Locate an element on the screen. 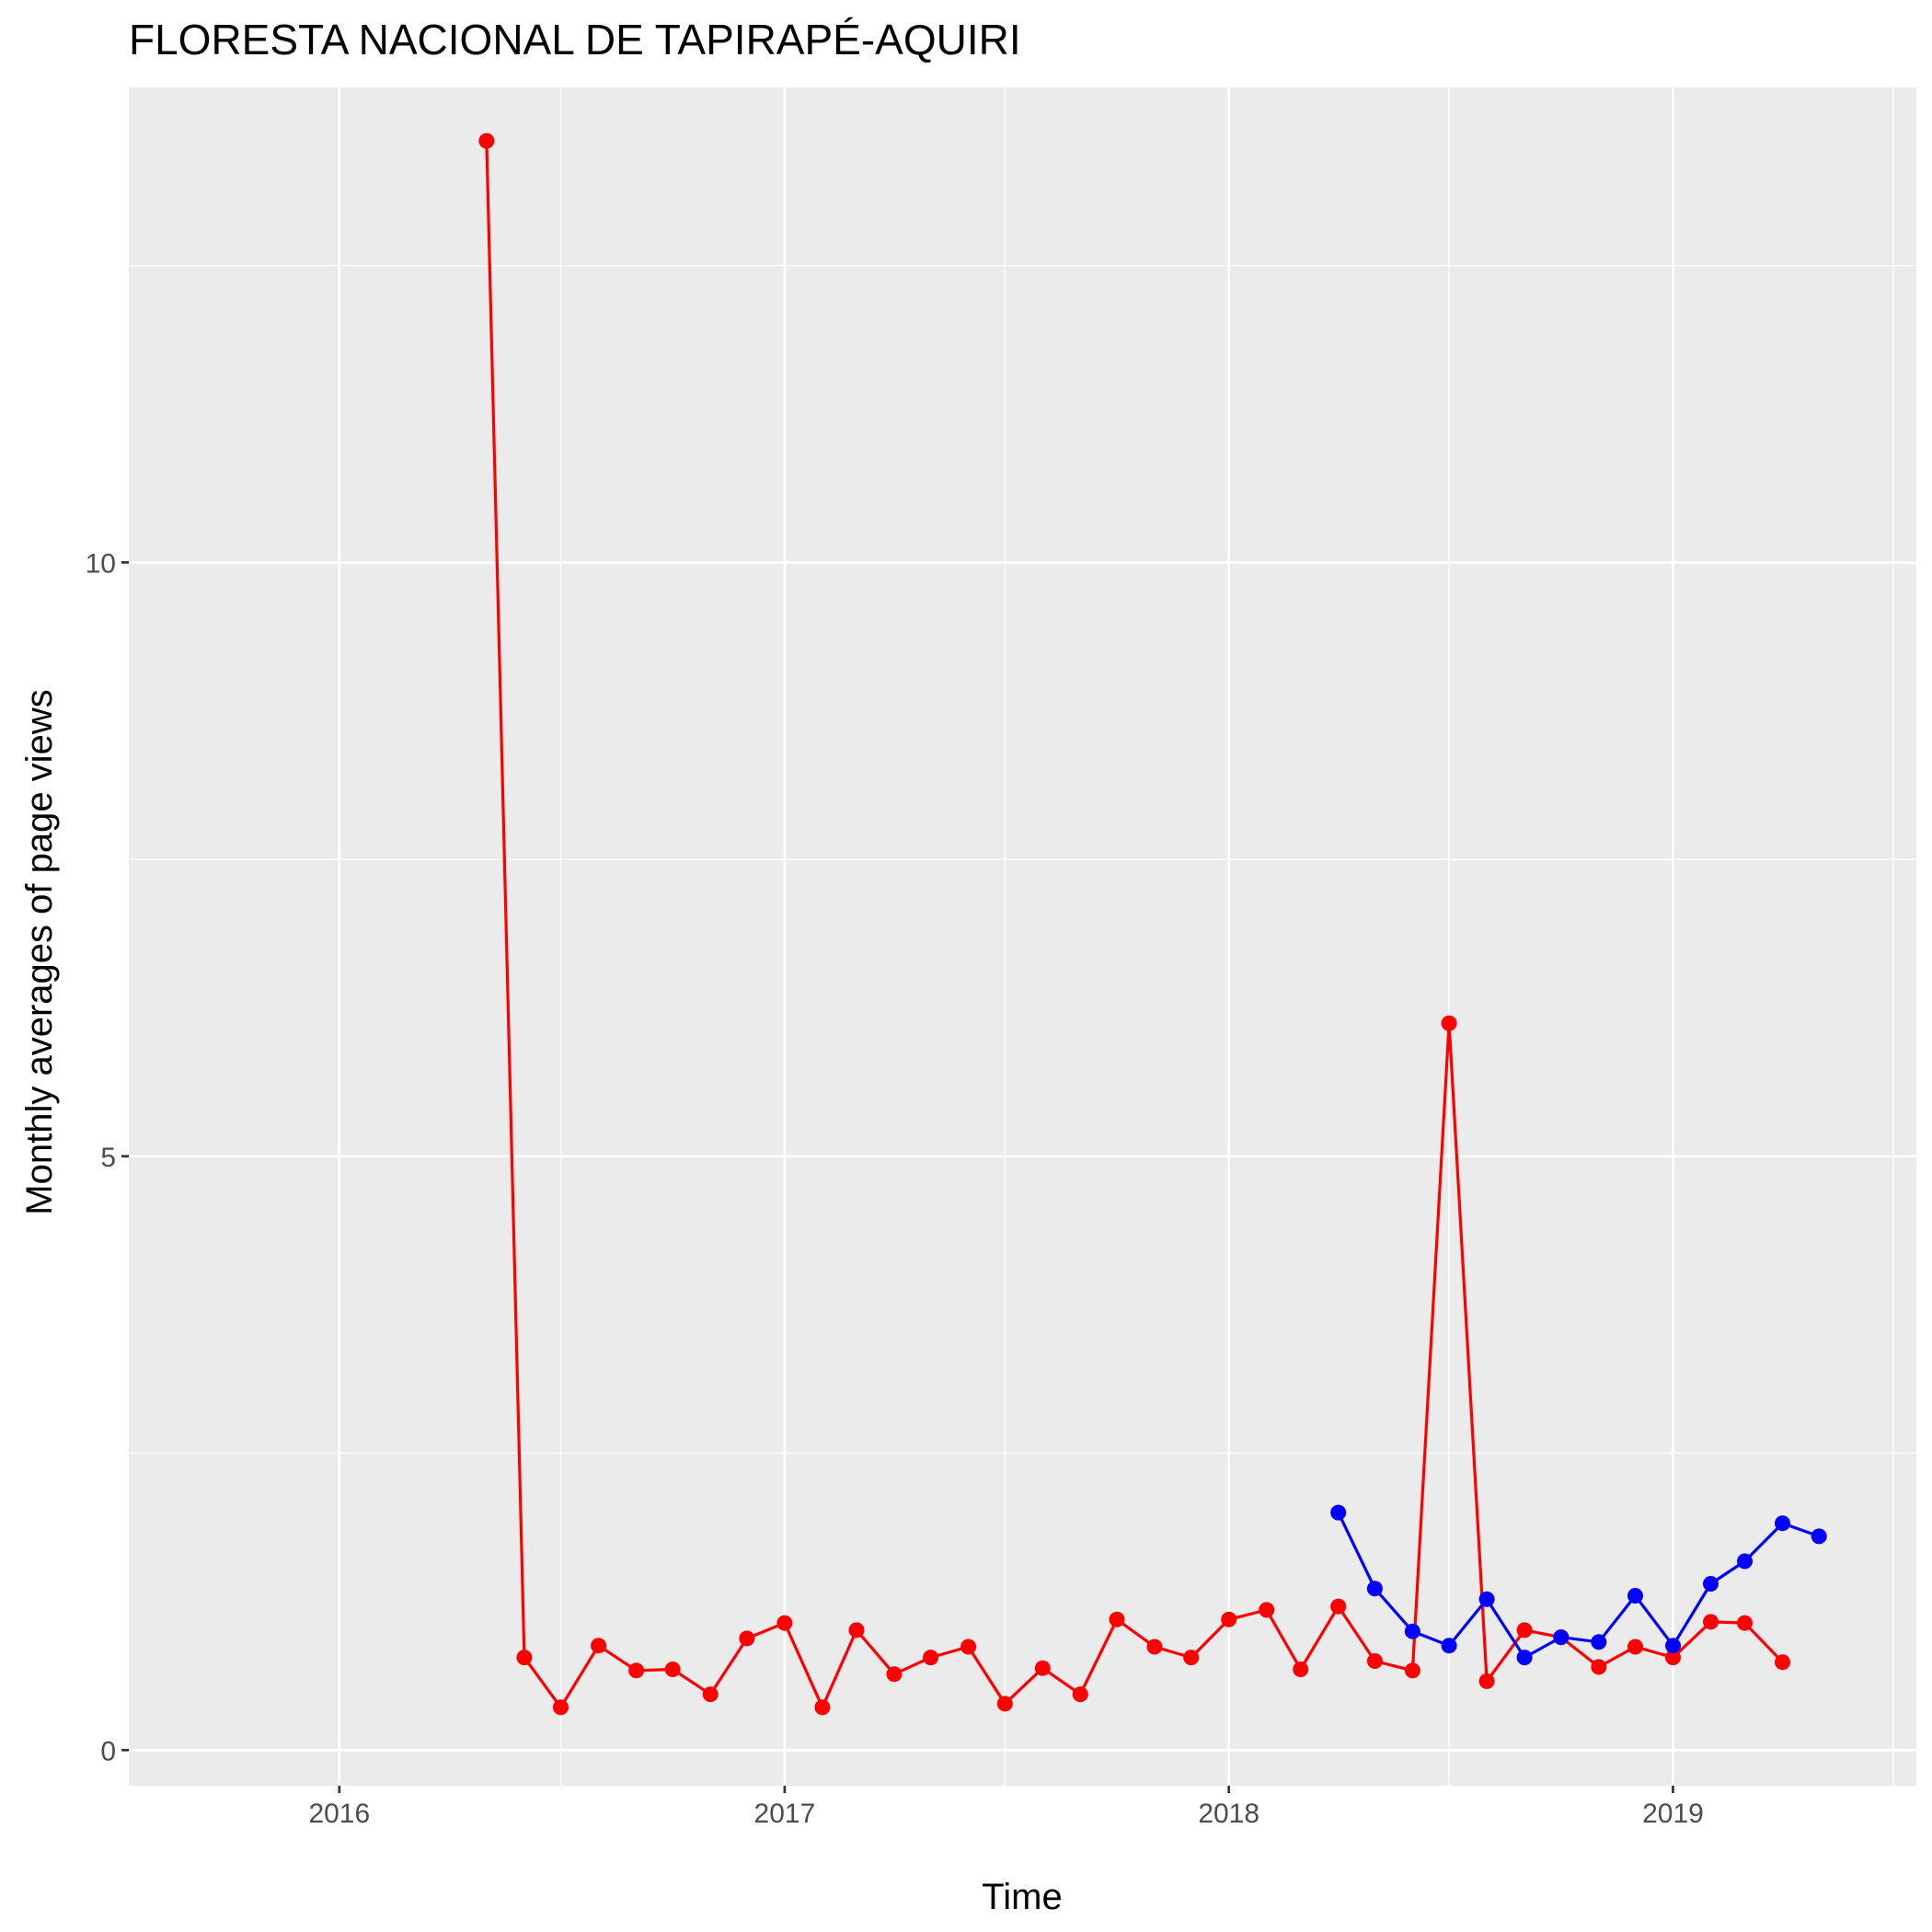 This screenshot has height=1932, width=1932. y-tick-label: 5 is located at coordinates (108, 1158).